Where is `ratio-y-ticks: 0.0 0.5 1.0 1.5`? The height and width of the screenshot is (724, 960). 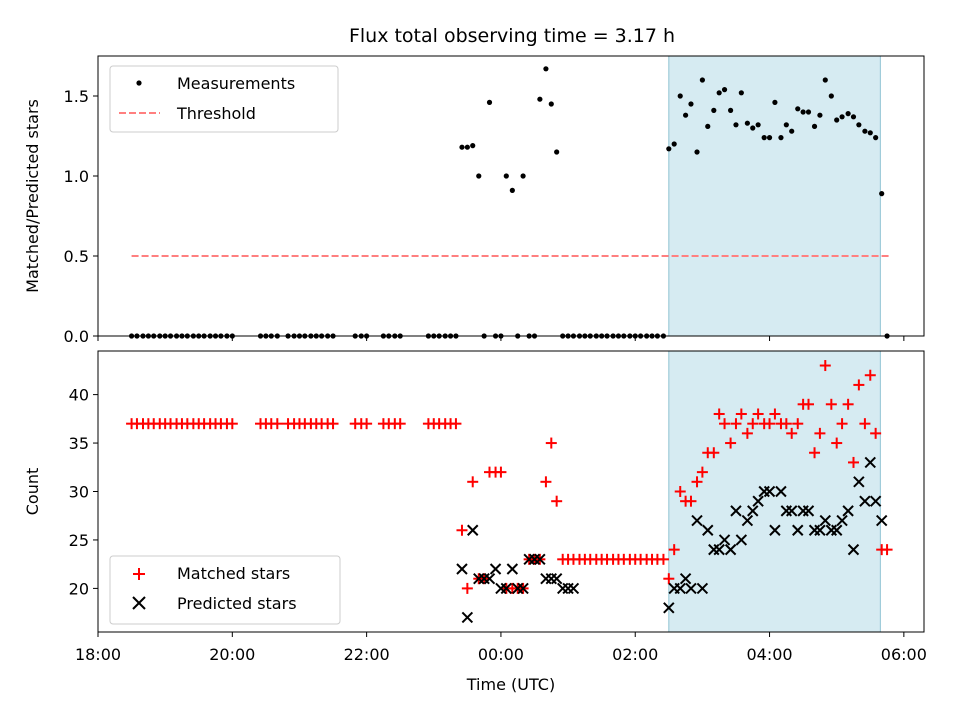 ratio-y-ticks: 0.0 0.5 1.0 1.5 is located at coordinates (81, 216).